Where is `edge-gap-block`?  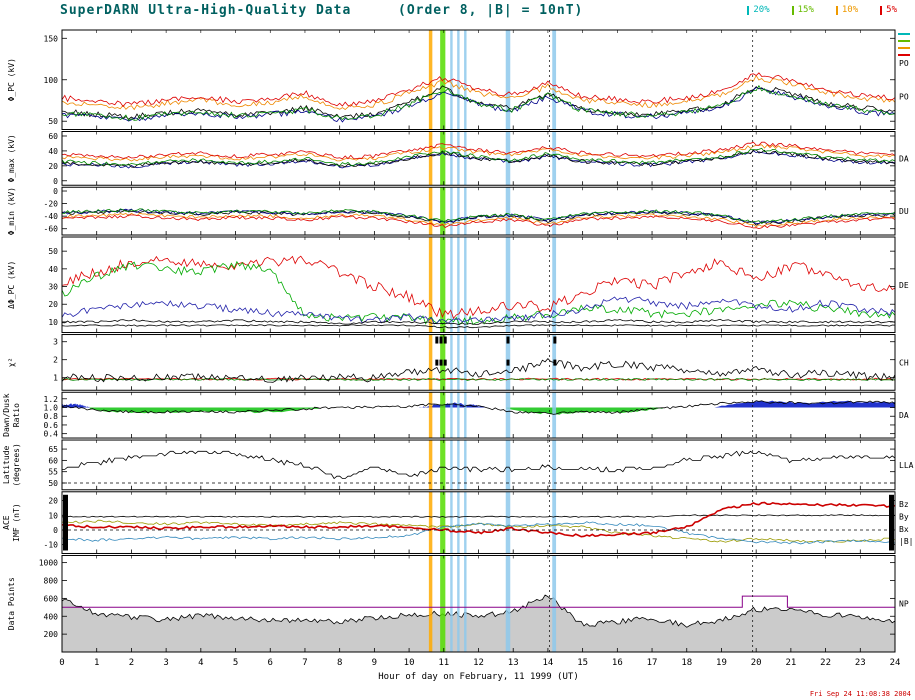
edge-gap-block is located at coordinates (891, 522).